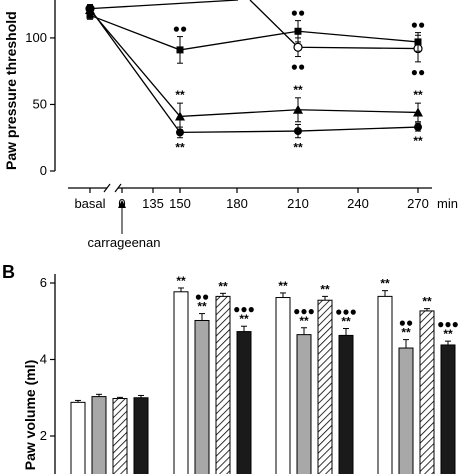  Describe the element at coordinates (122, 204) in the screenshot. I see `carrageenan-arrowhead` at that location.